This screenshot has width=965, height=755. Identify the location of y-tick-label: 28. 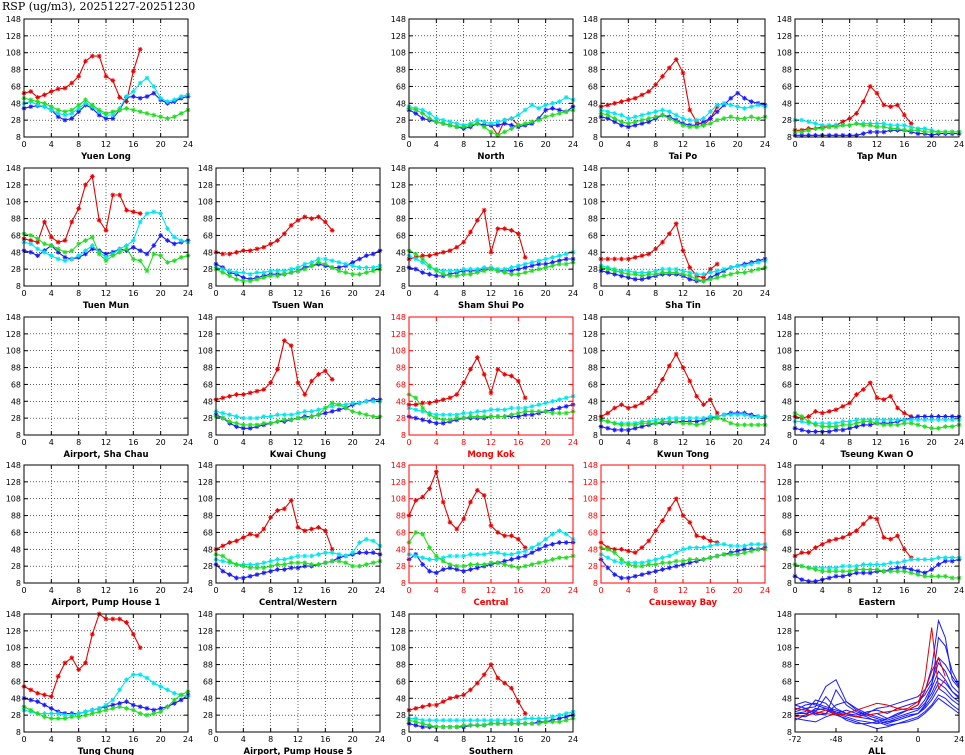
(787, 418).